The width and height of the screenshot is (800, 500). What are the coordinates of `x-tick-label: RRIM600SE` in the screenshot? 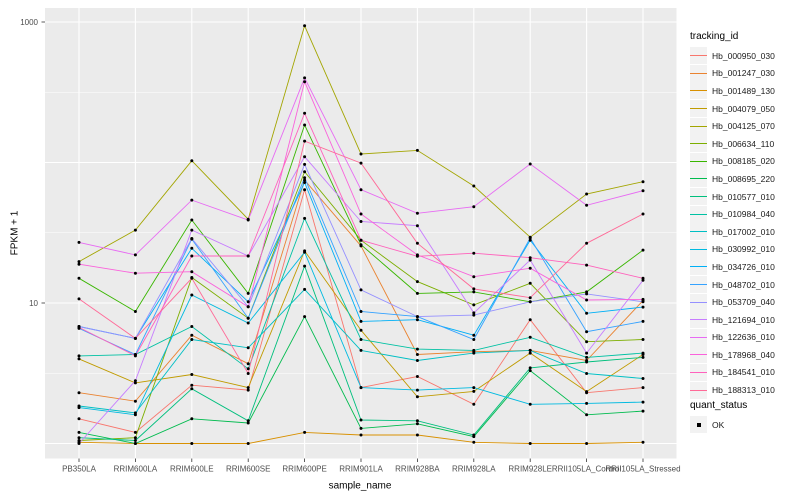 It's located at (248, 469).